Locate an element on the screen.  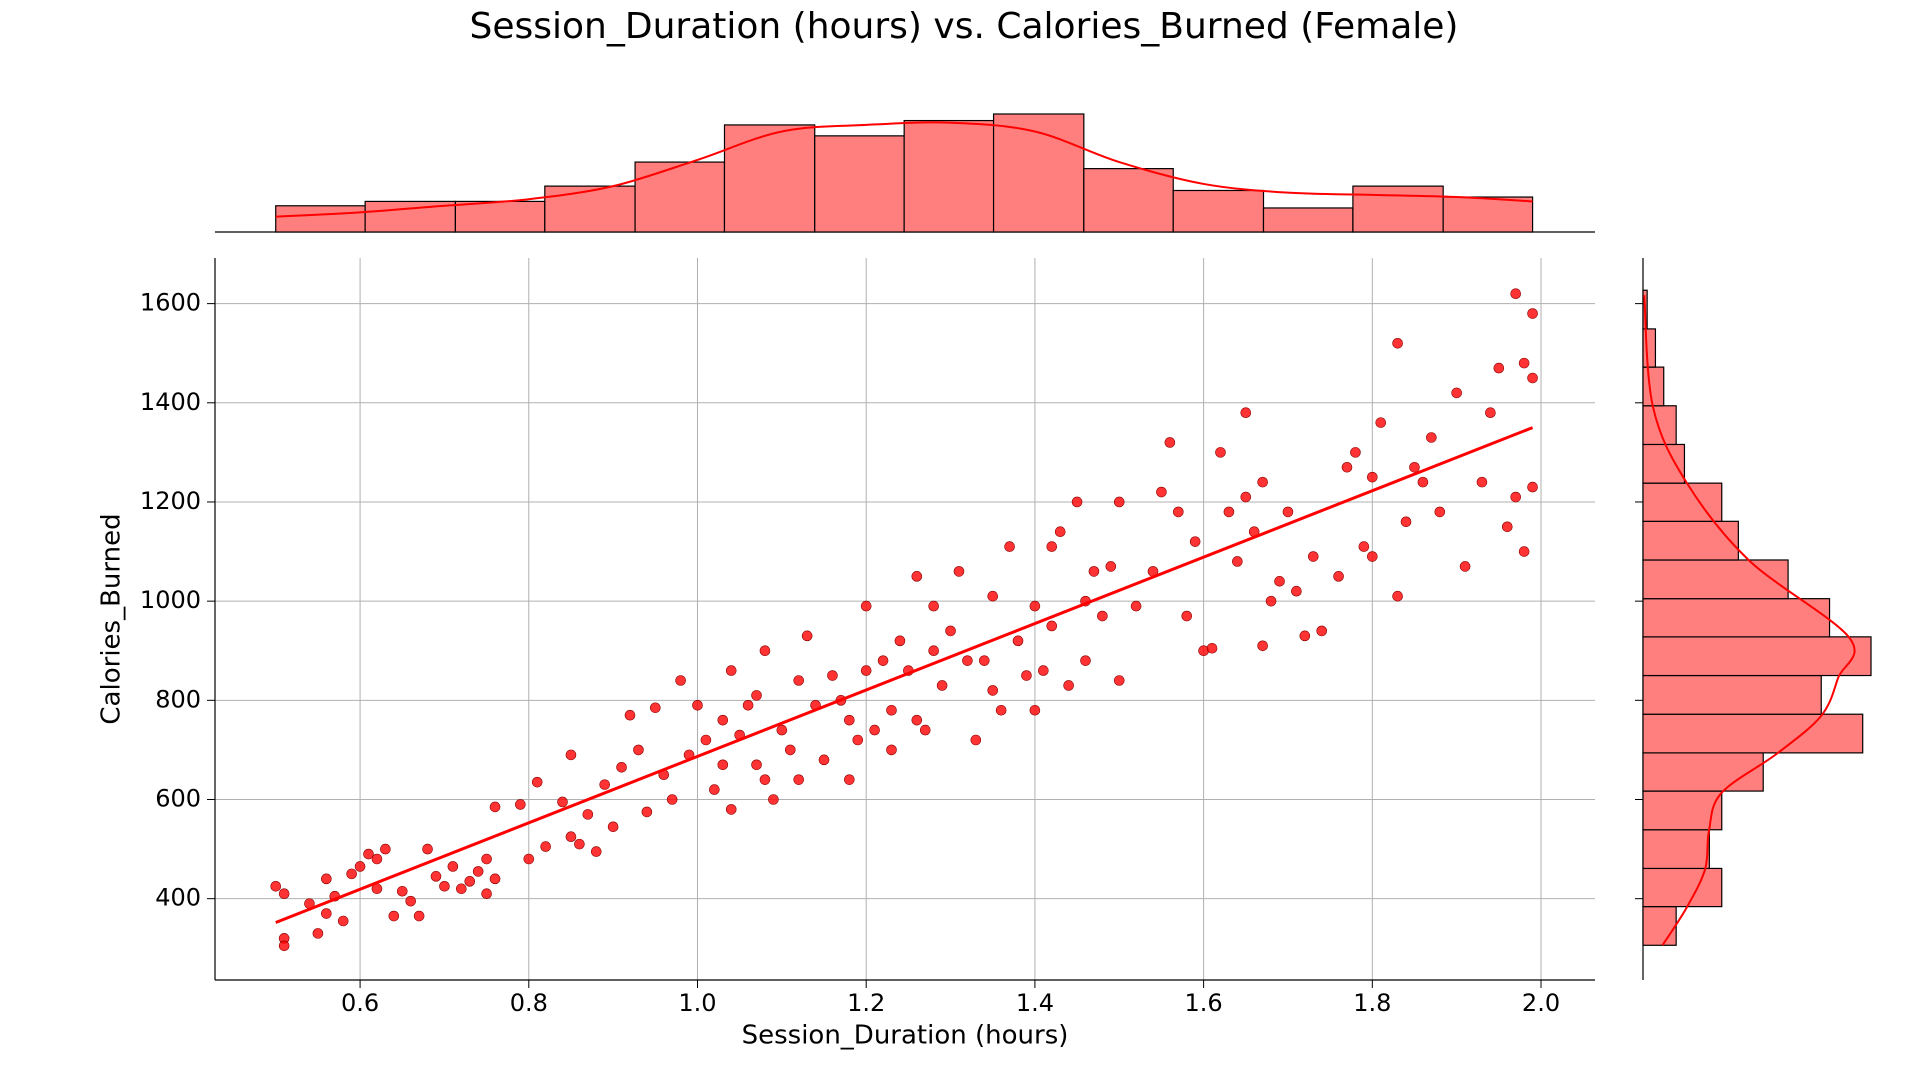
x-tick-label: 2.0 is located at coordinates (1541, 1003).